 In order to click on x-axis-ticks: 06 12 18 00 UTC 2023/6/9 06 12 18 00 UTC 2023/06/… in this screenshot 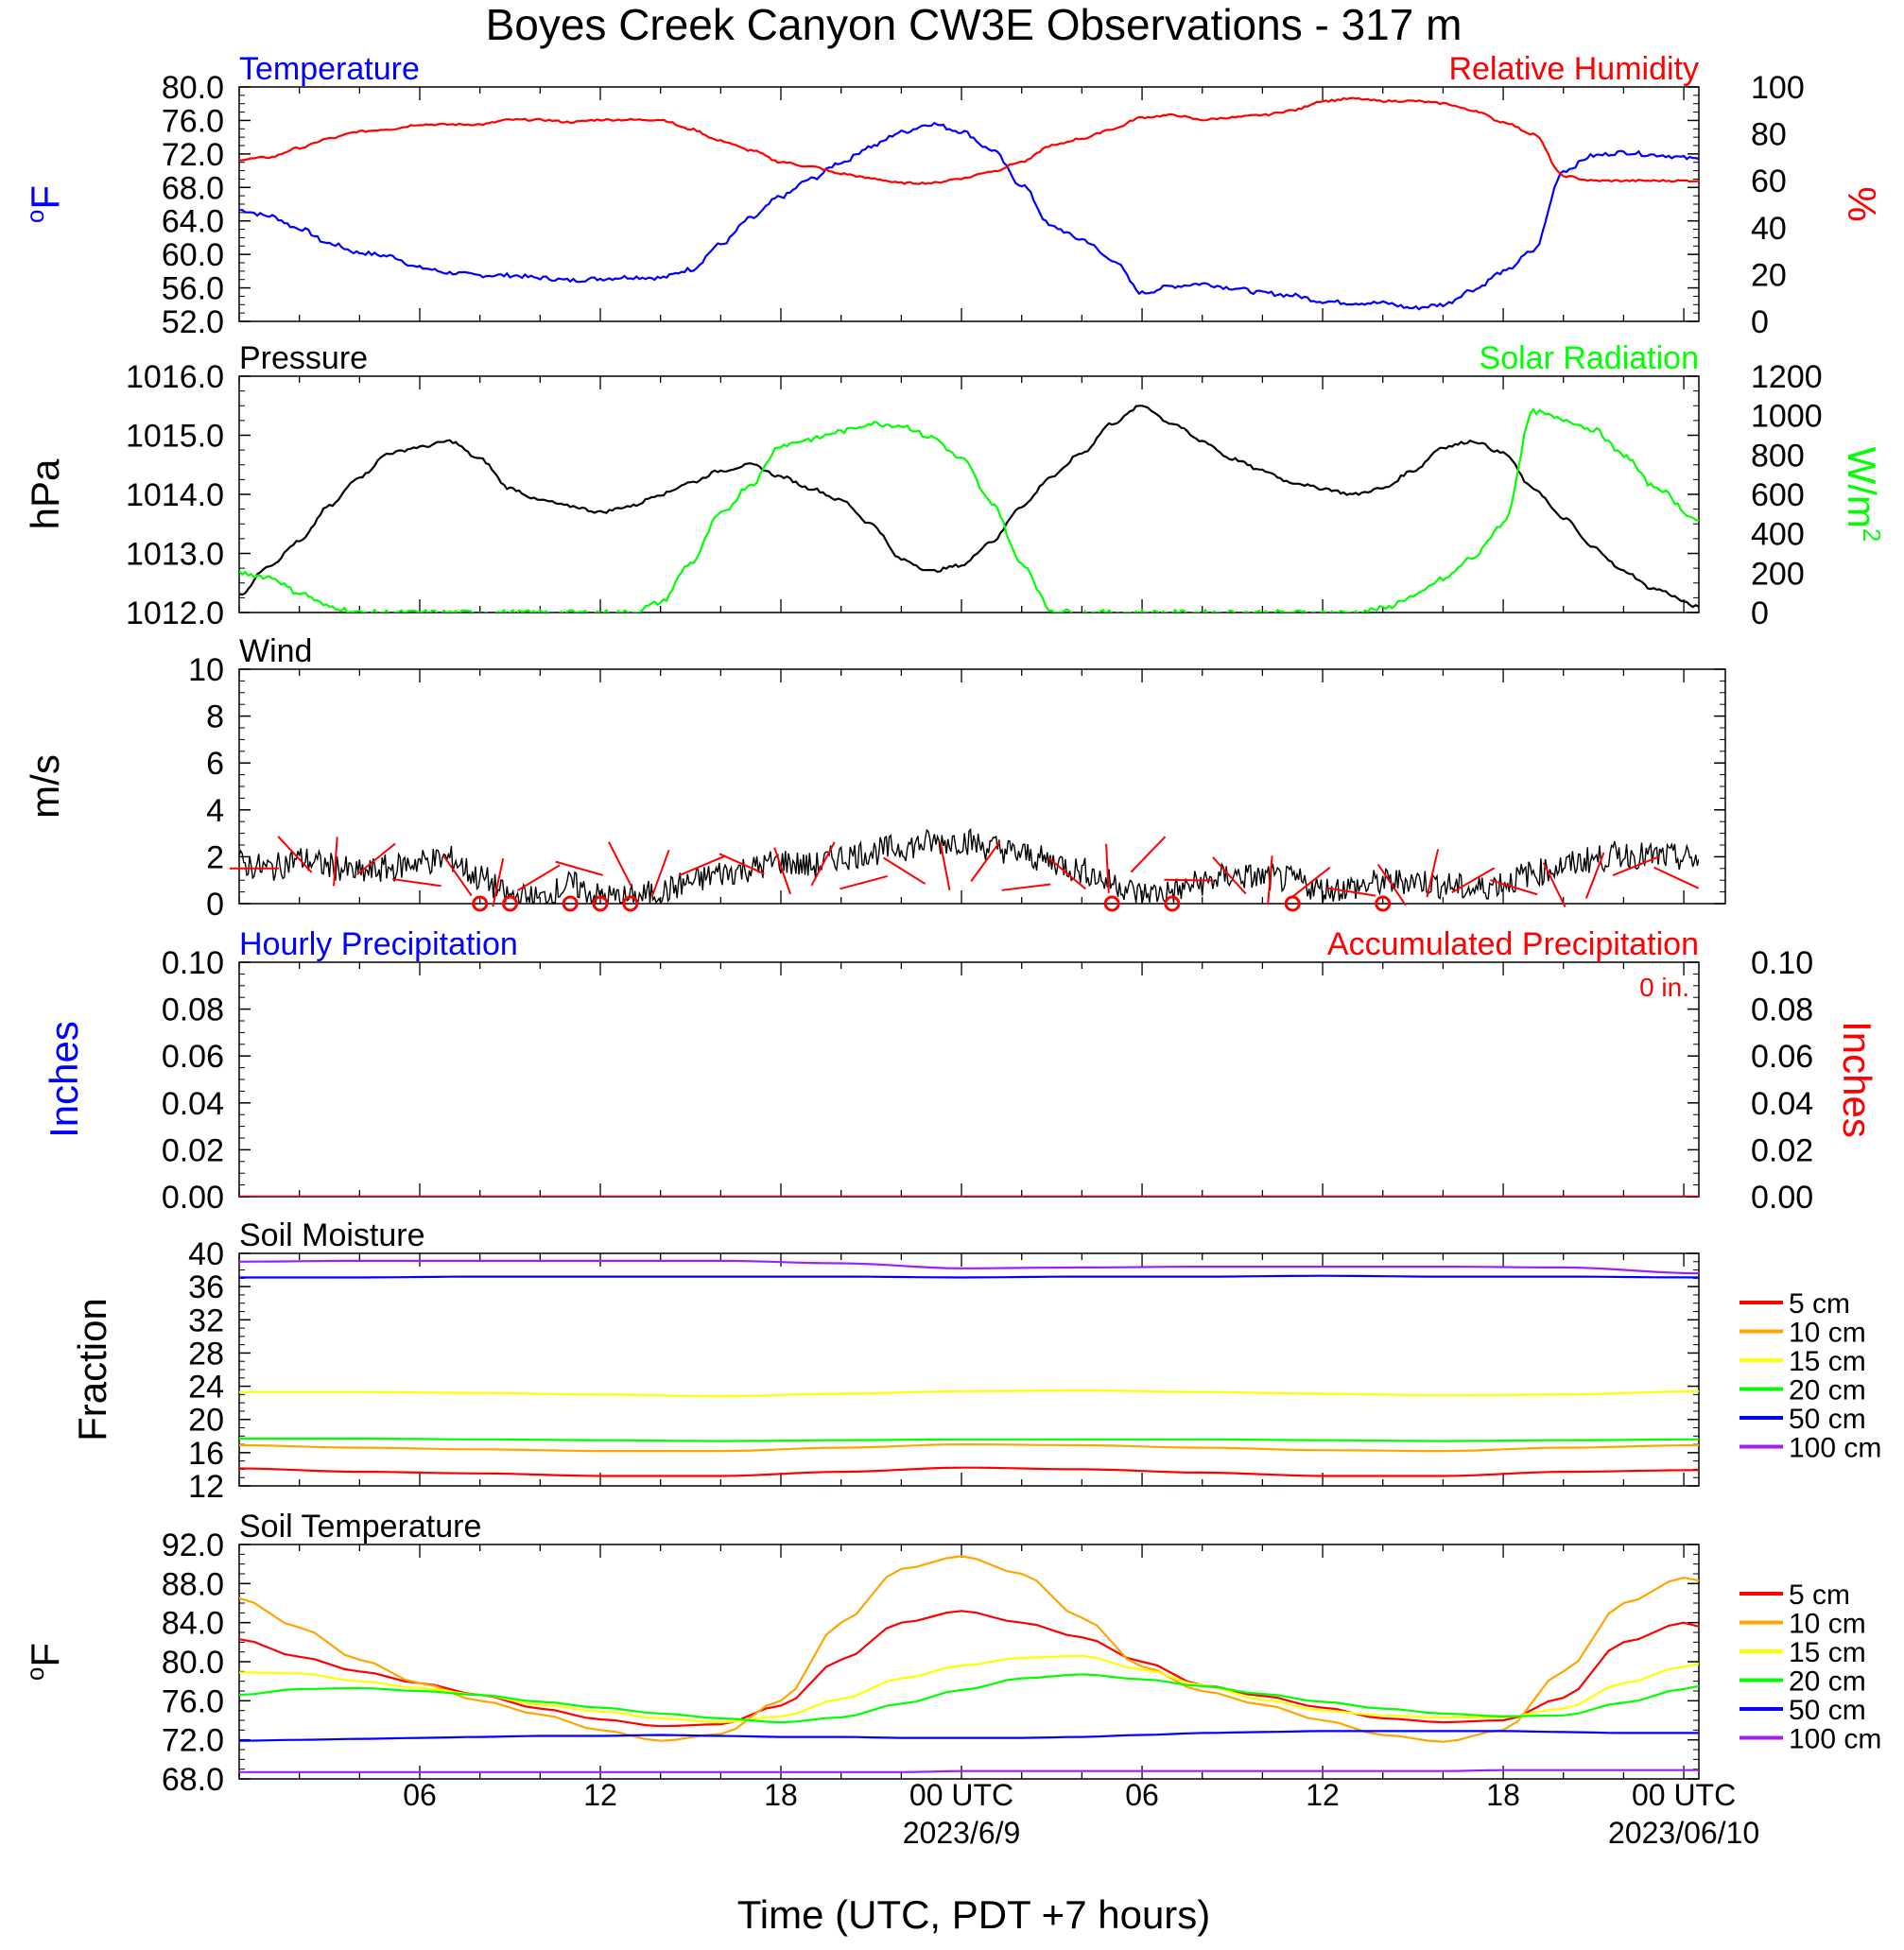, I will do `click(1081, 1814)`.